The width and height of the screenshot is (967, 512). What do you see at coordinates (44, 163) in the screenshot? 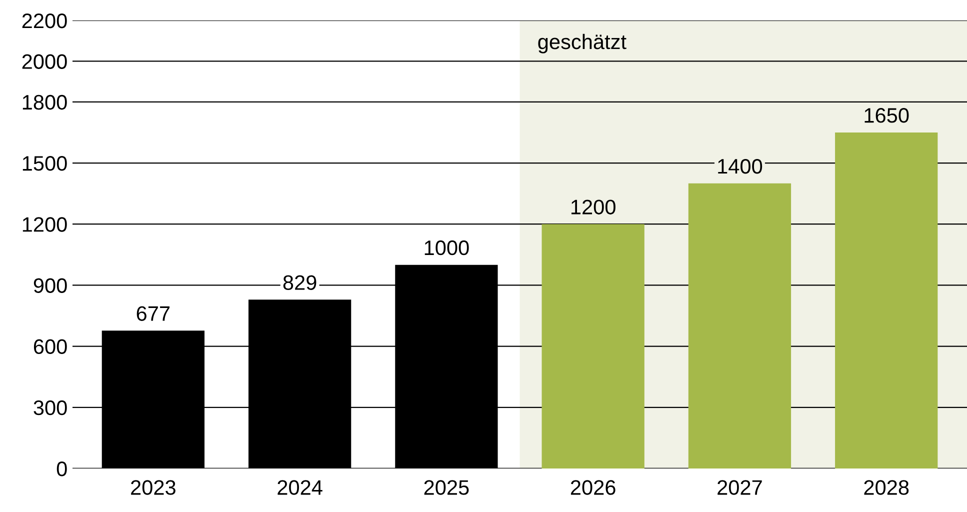
I see `y-tick-label: 1500` at bounding box center [44, 163].